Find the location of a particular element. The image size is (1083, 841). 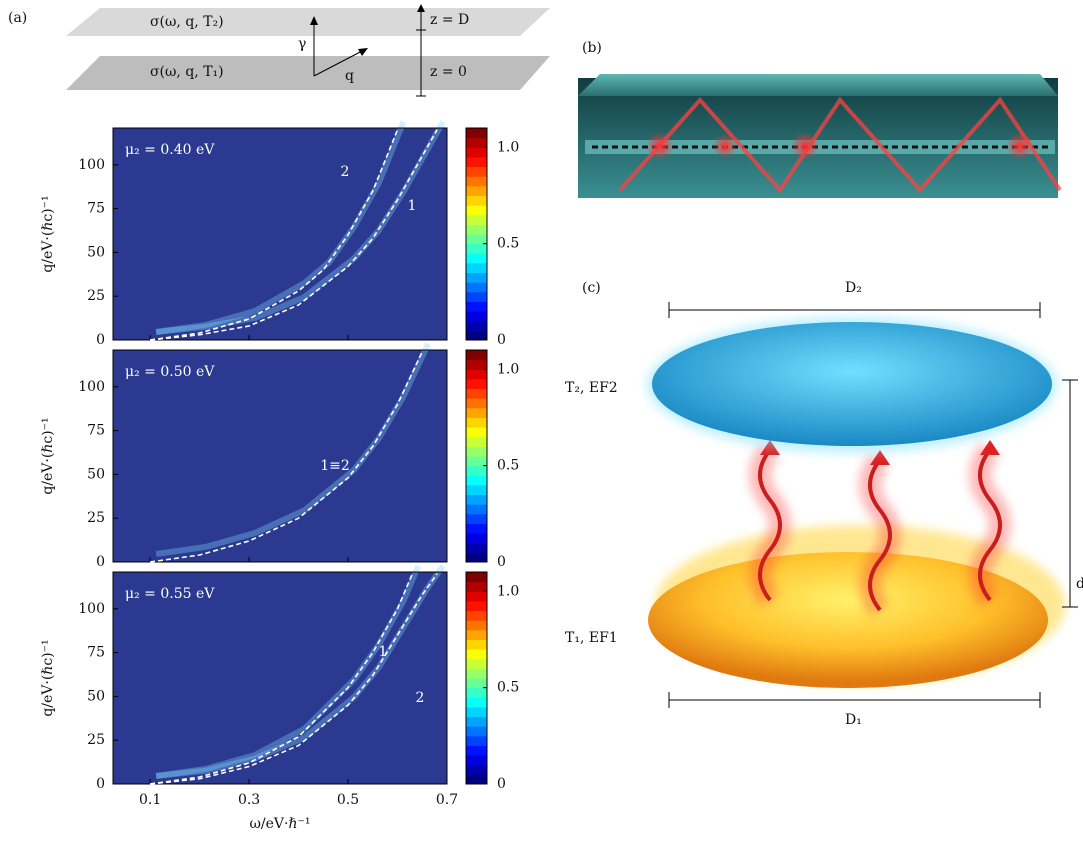

mirror is located at coordinates (818, 85).